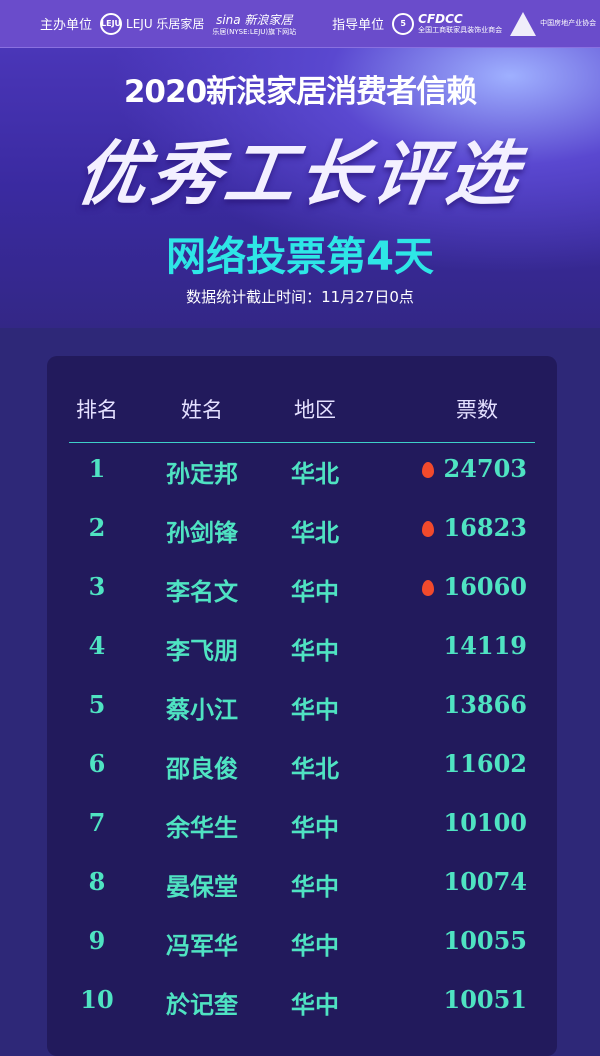 The image size is (600, 1056). What do you see at coordinates (97, 763) in the screenshot?
I see `rank: 6` at bounding box center [97, 763].